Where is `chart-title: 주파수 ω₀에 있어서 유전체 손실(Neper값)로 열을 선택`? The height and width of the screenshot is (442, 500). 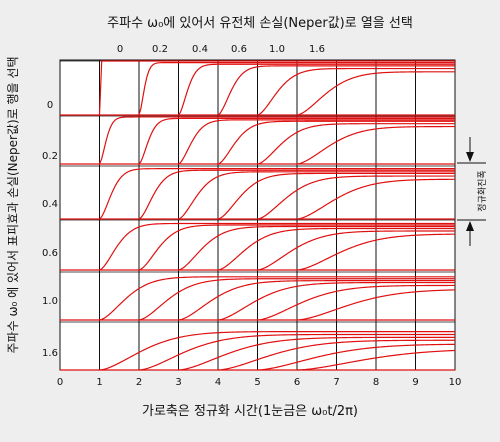 chart-title: 주파수 ω₀에 있어서 유전체 손실(Neper값)로 열을 선택 is located at coordinates (260, 23).